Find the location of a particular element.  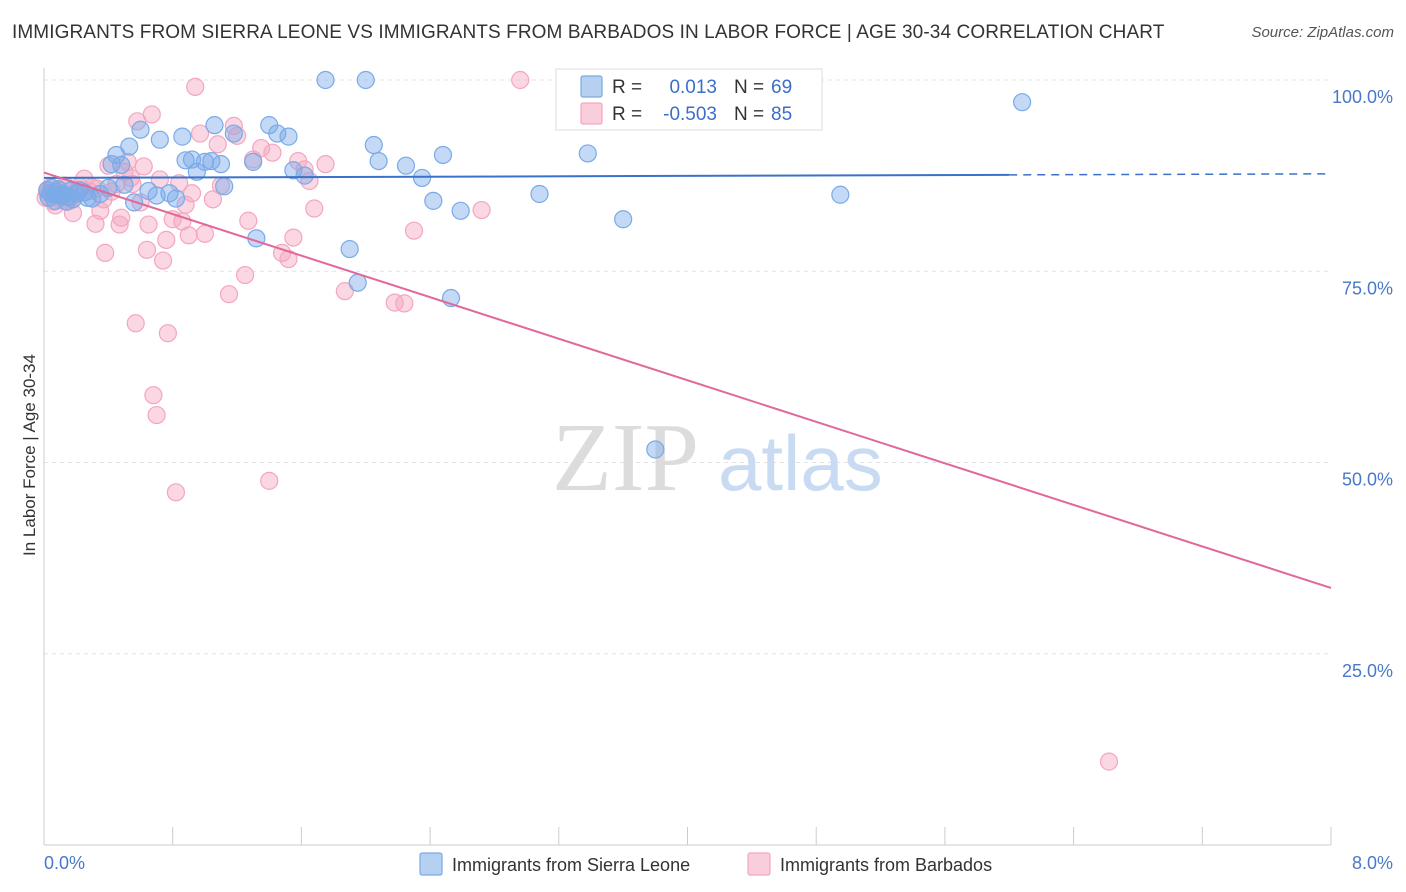

x-tick-label: 8.0% is located at coordinates (1372, 863).